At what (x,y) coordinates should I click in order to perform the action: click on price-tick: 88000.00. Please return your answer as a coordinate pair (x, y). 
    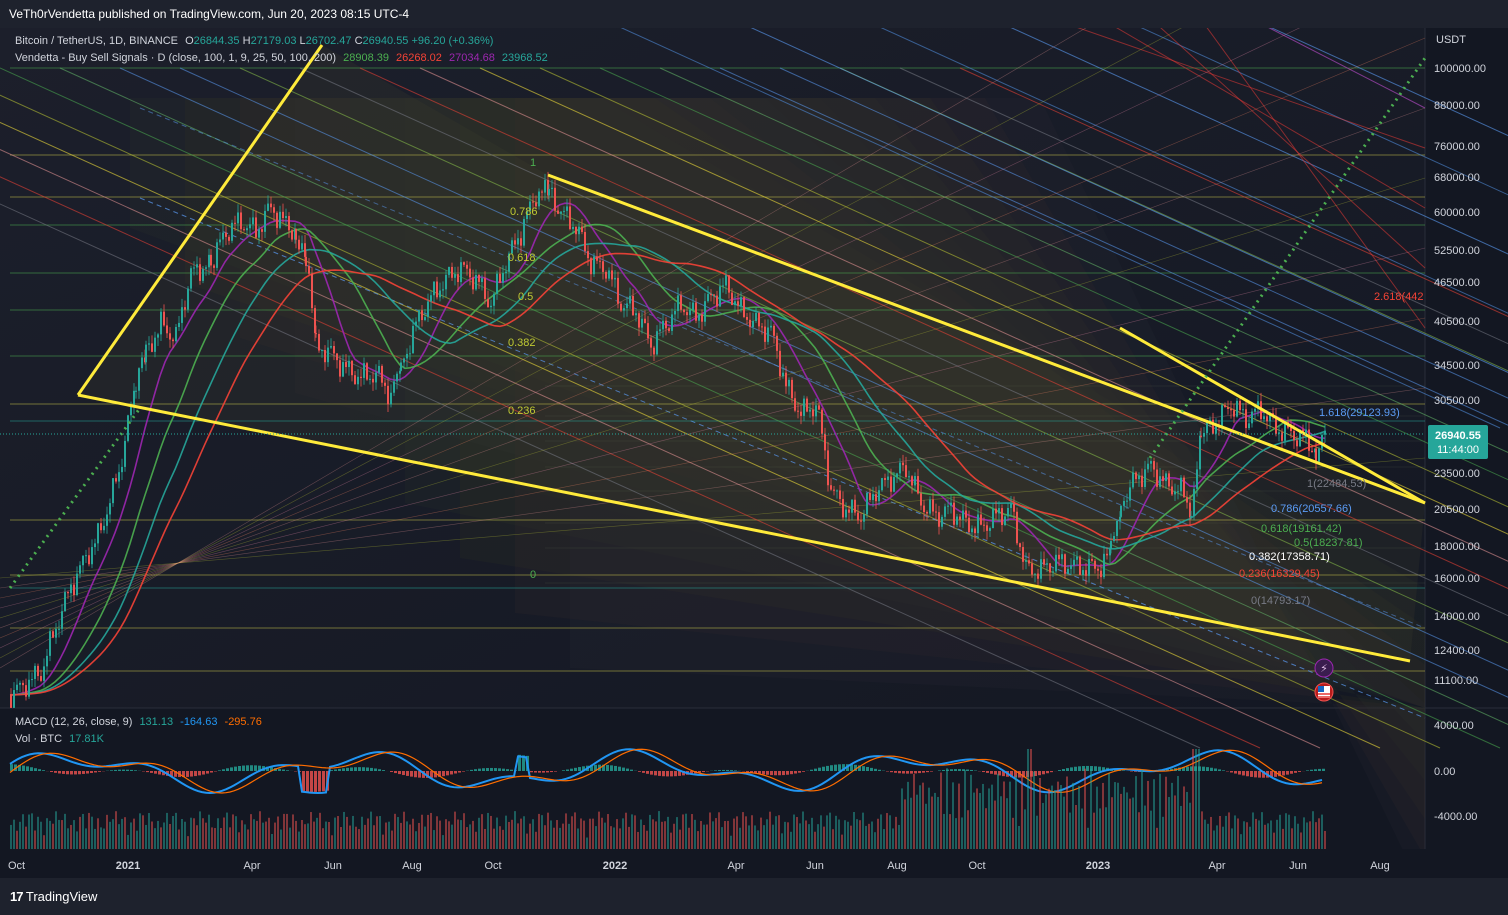
    Looking at the image, I should click on (1457, 106).